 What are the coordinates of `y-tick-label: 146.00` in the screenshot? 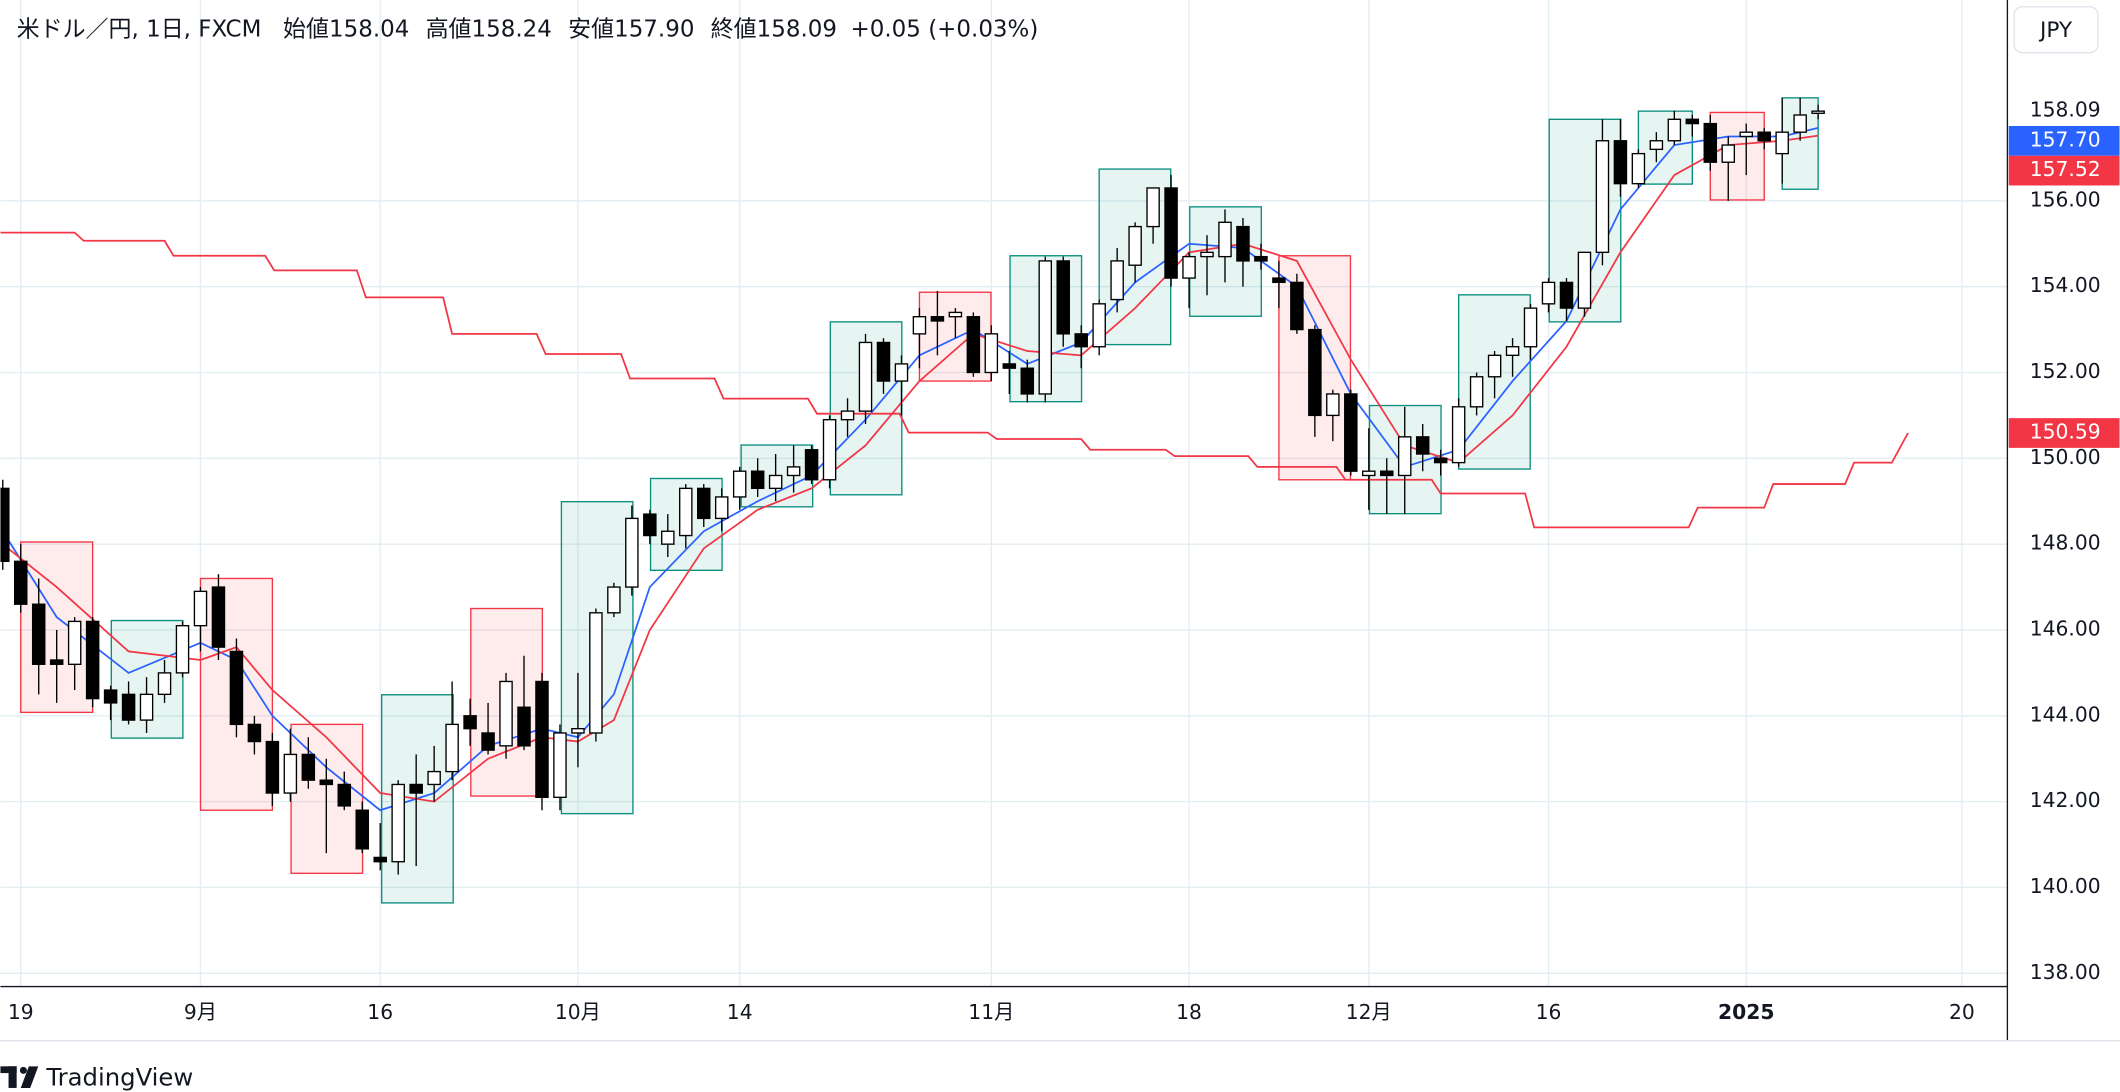 It's located at (2065, 628).